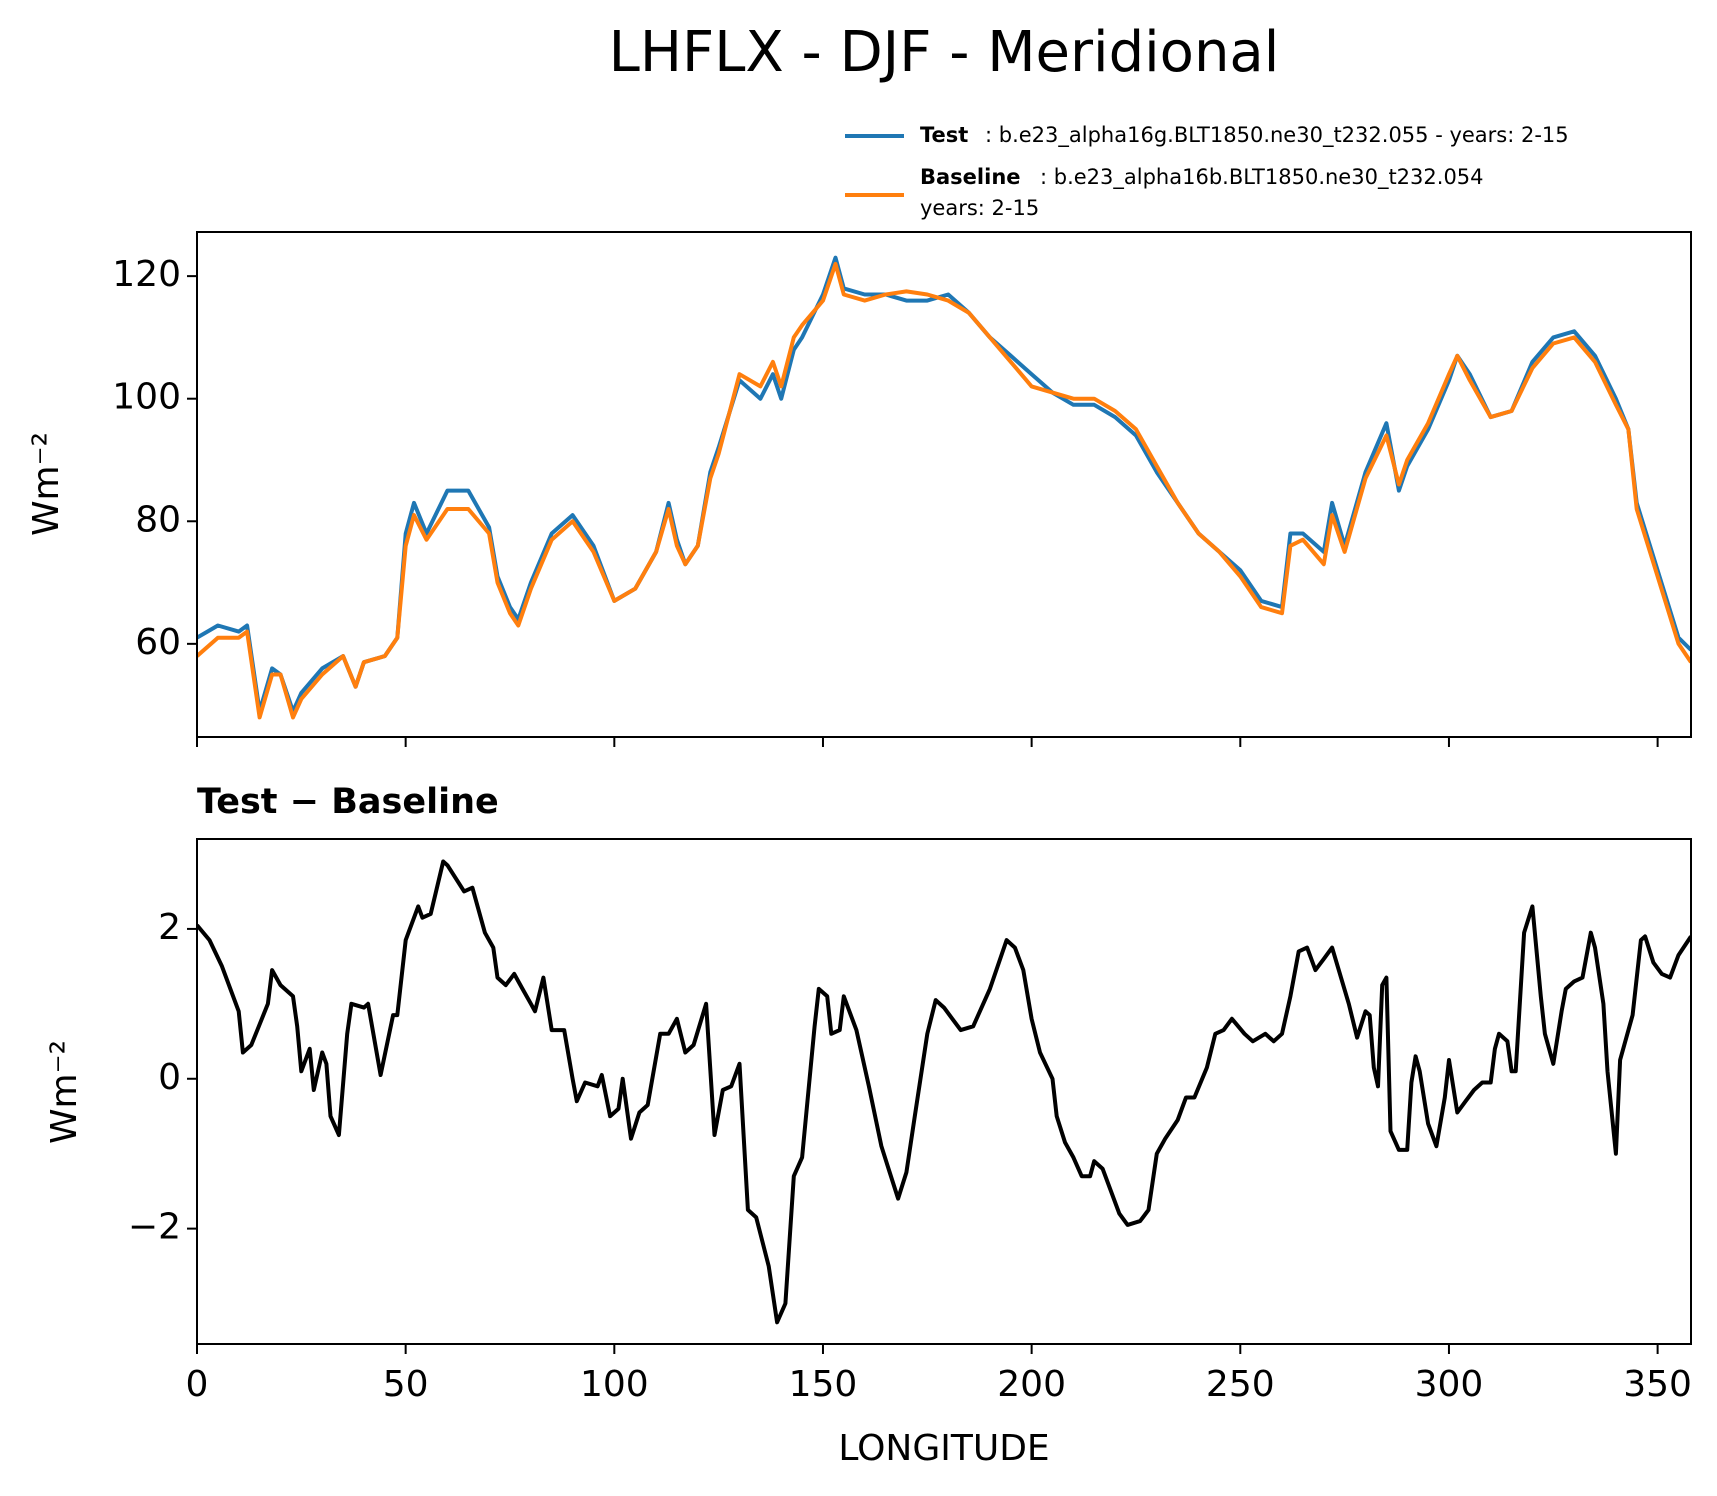  What do you see at coordinates (158, 519) in the screenshot?
I see `y-tick-label: 80` at bounding box center [158, 519].